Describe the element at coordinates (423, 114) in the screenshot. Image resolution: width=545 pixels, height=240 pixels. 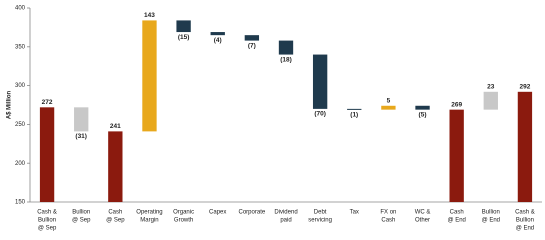
I see `value-label: (5)` at that location.